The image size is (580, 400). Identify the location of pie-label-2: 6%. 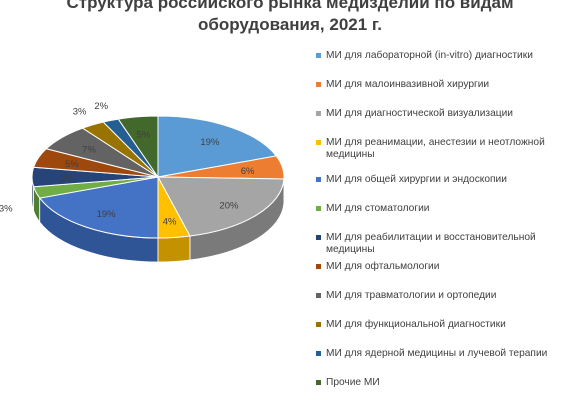
(248, 171).